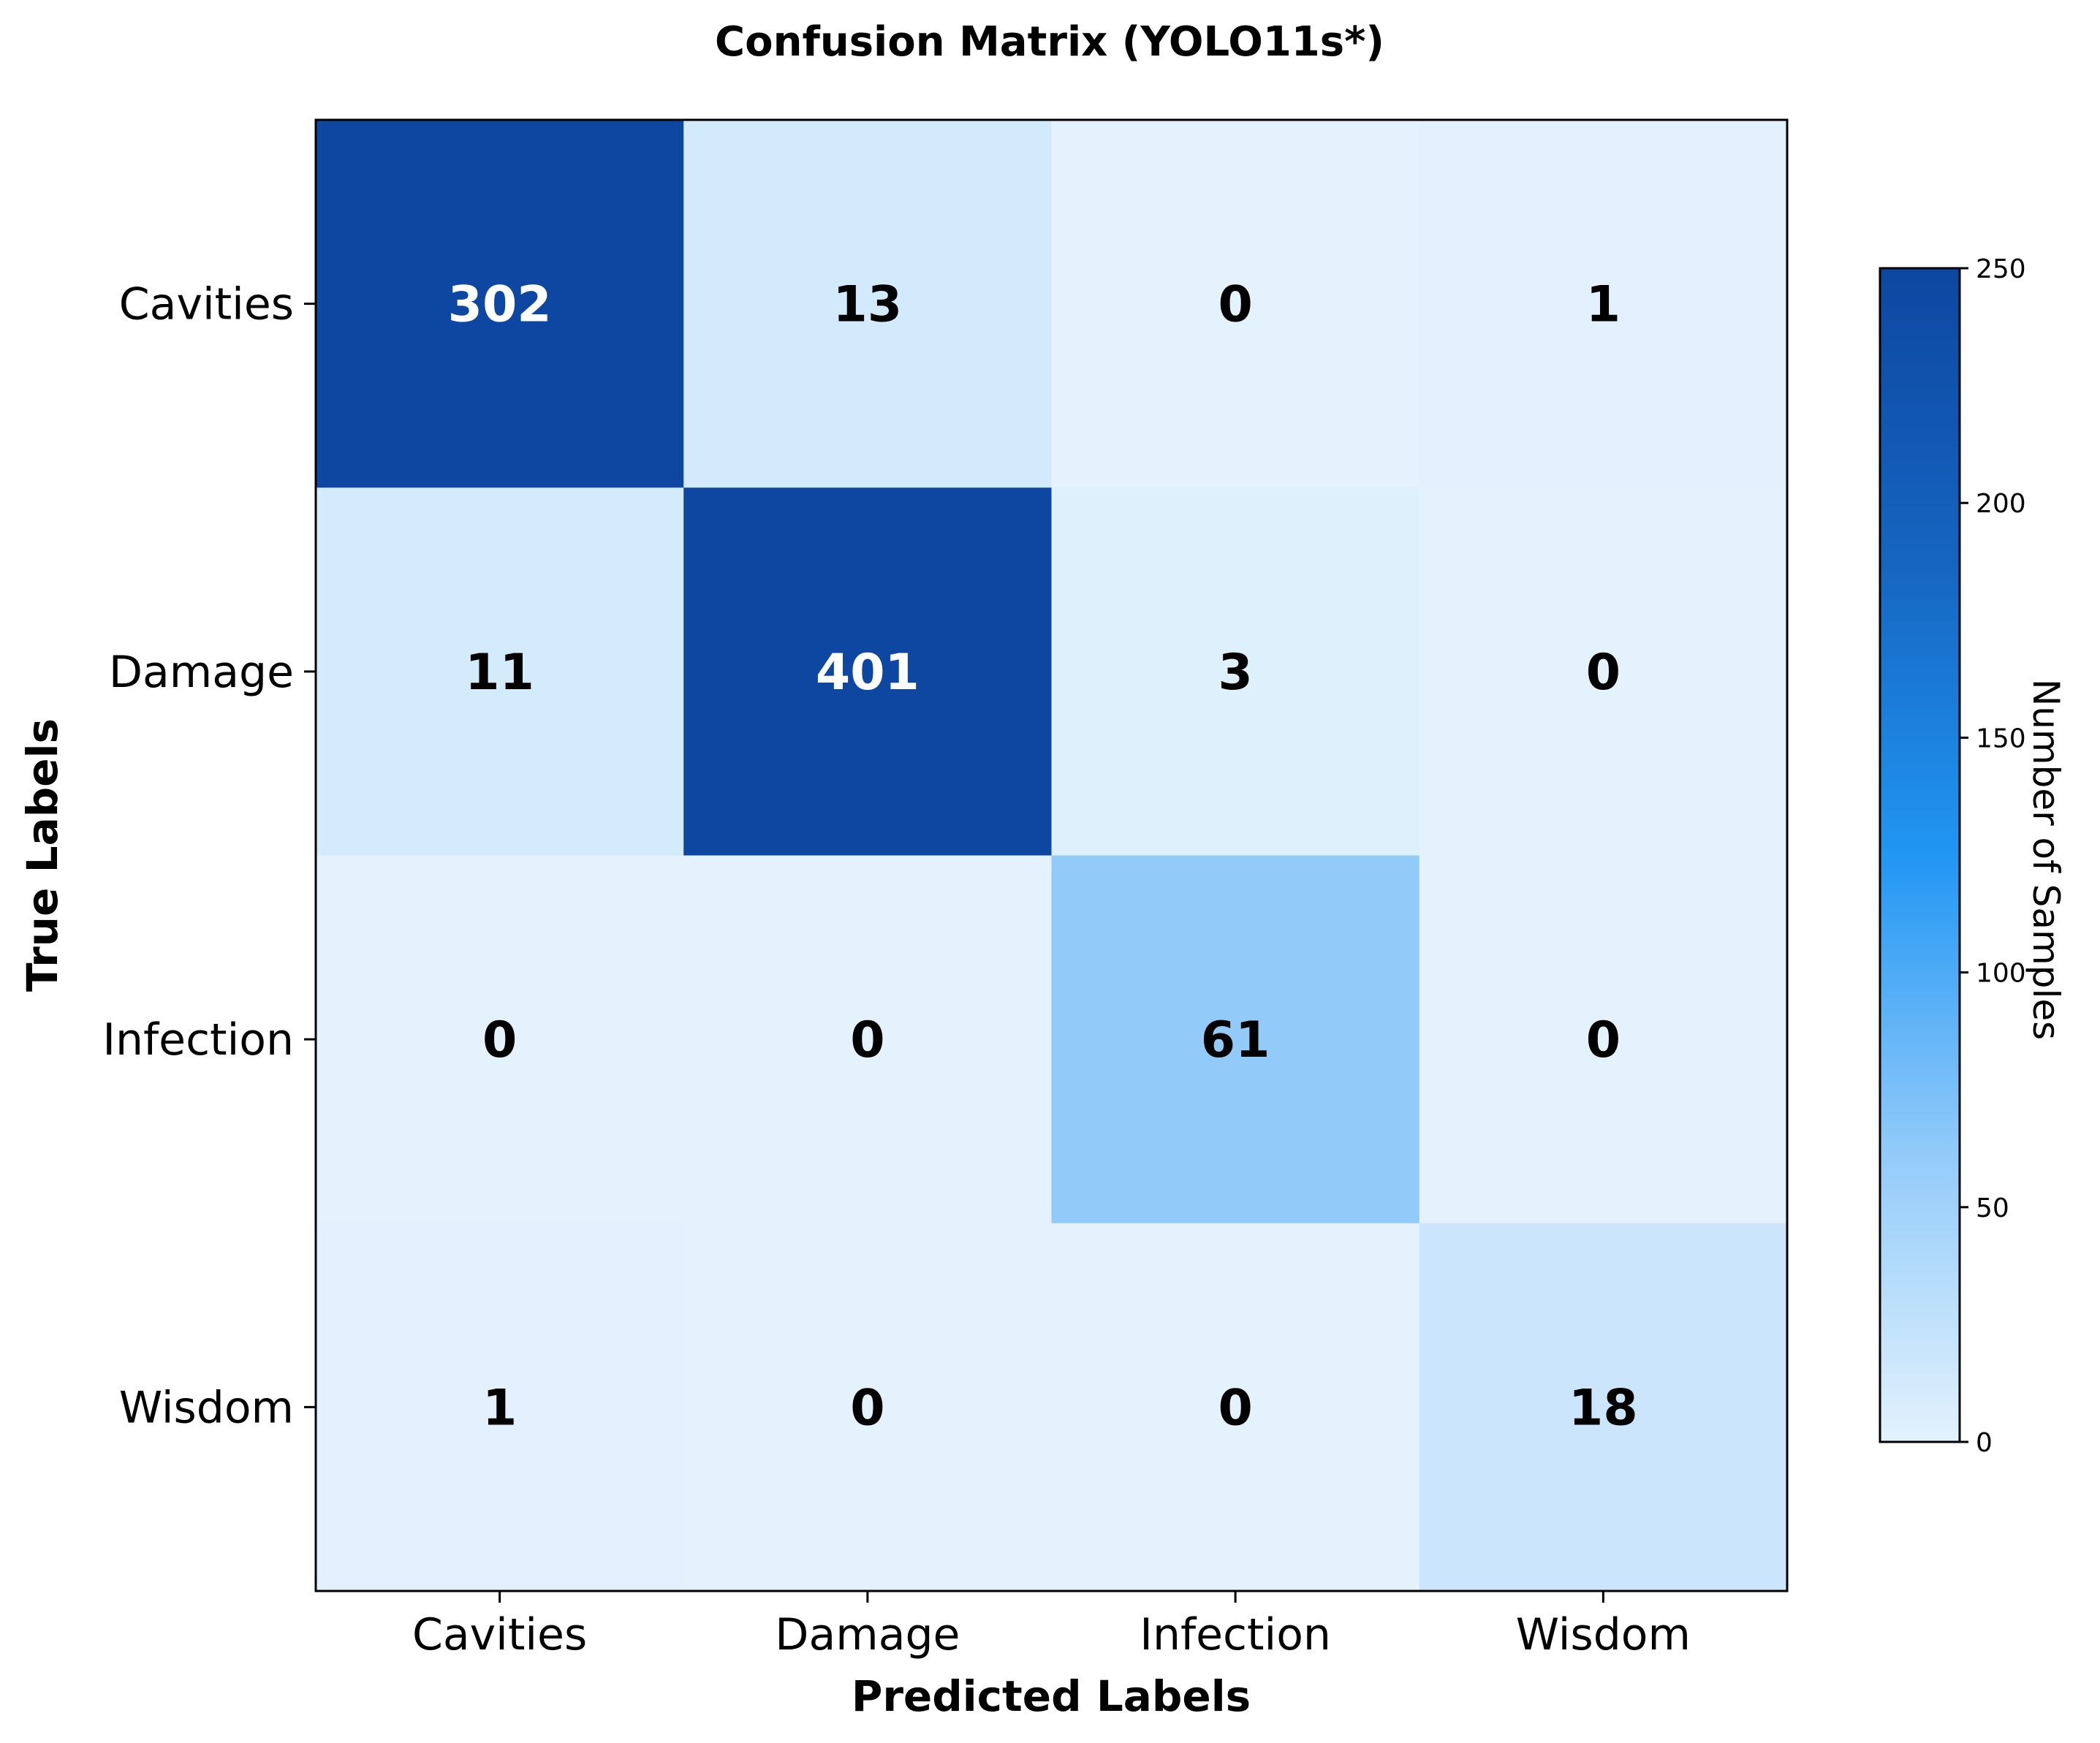  Describe the element at coordinates (1051, 1625) in the screenshot. I see `x-axis-ticks: Cavities Damage Infection Wisdom` at that location.